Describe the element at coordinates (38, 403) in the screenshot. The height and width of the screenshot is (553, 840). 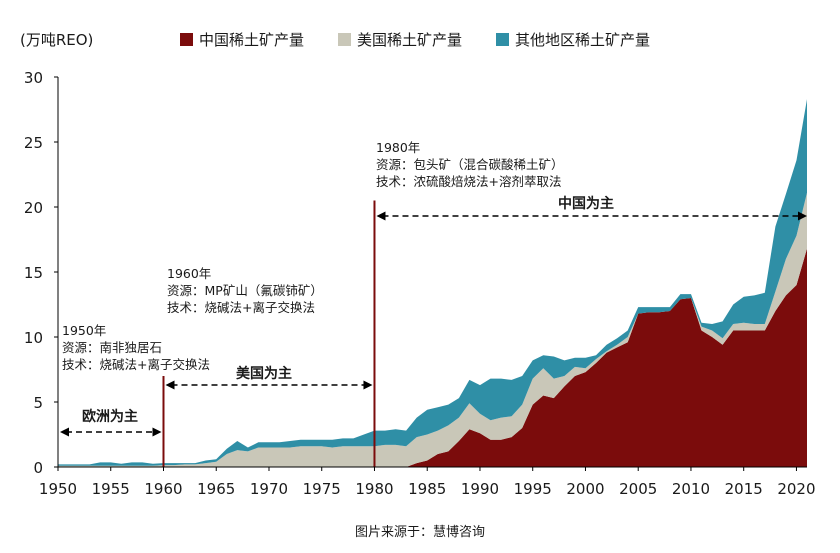
I see `y-tick-label: 5` at that location.